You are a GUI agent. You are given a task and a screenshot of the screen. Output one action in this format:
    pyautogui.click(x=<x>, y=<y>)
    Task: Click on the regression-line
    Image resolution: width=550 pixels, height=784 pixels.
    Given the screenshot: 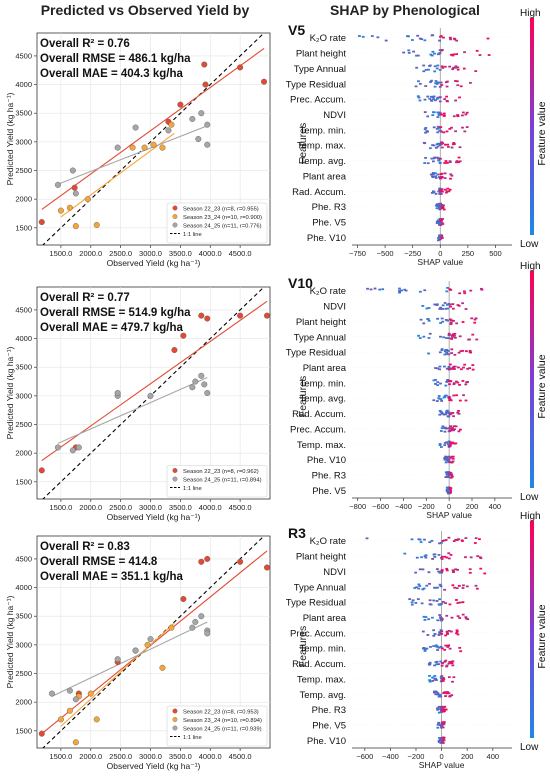 What is the action you would take?
    pyautogui.click(x=129, y=659)
    